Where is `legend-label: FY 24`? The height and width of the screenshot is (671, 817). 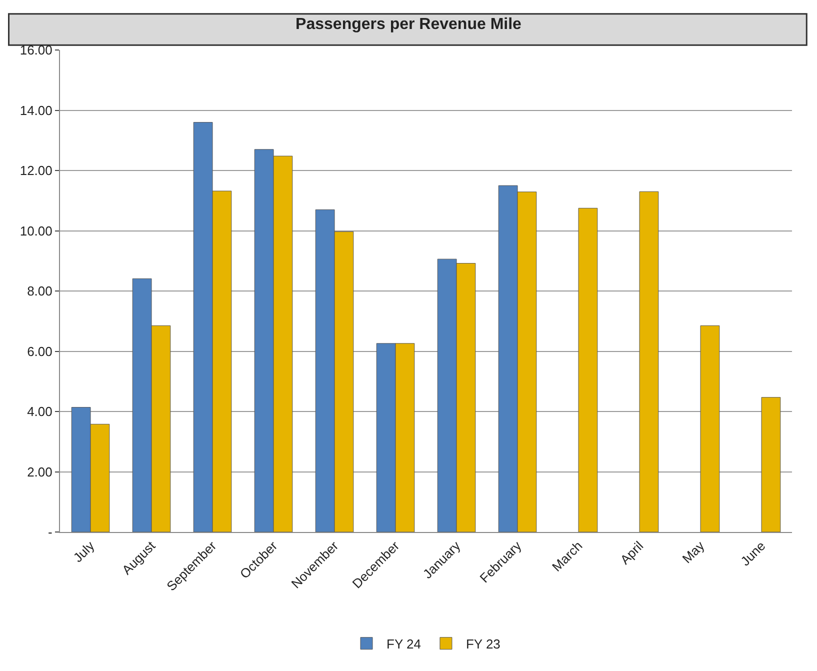 legend-label: FY 24 is located at coordinates (403, 644).